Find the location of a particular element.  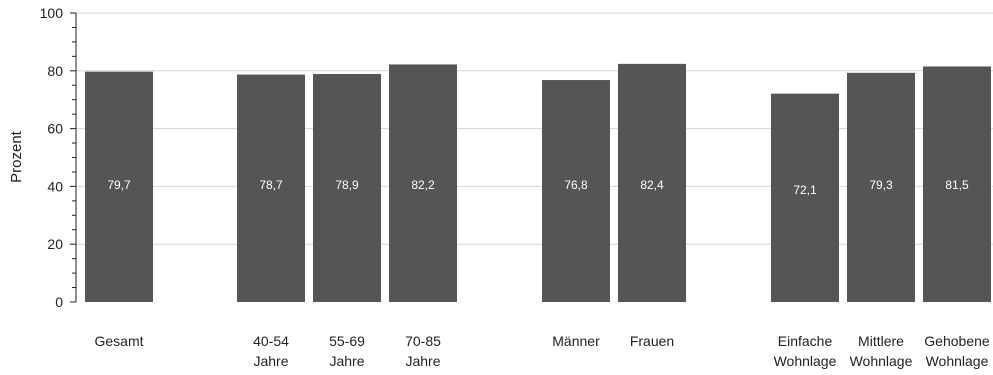

y-tick-label: 60 is located at coordinates (55, 129).